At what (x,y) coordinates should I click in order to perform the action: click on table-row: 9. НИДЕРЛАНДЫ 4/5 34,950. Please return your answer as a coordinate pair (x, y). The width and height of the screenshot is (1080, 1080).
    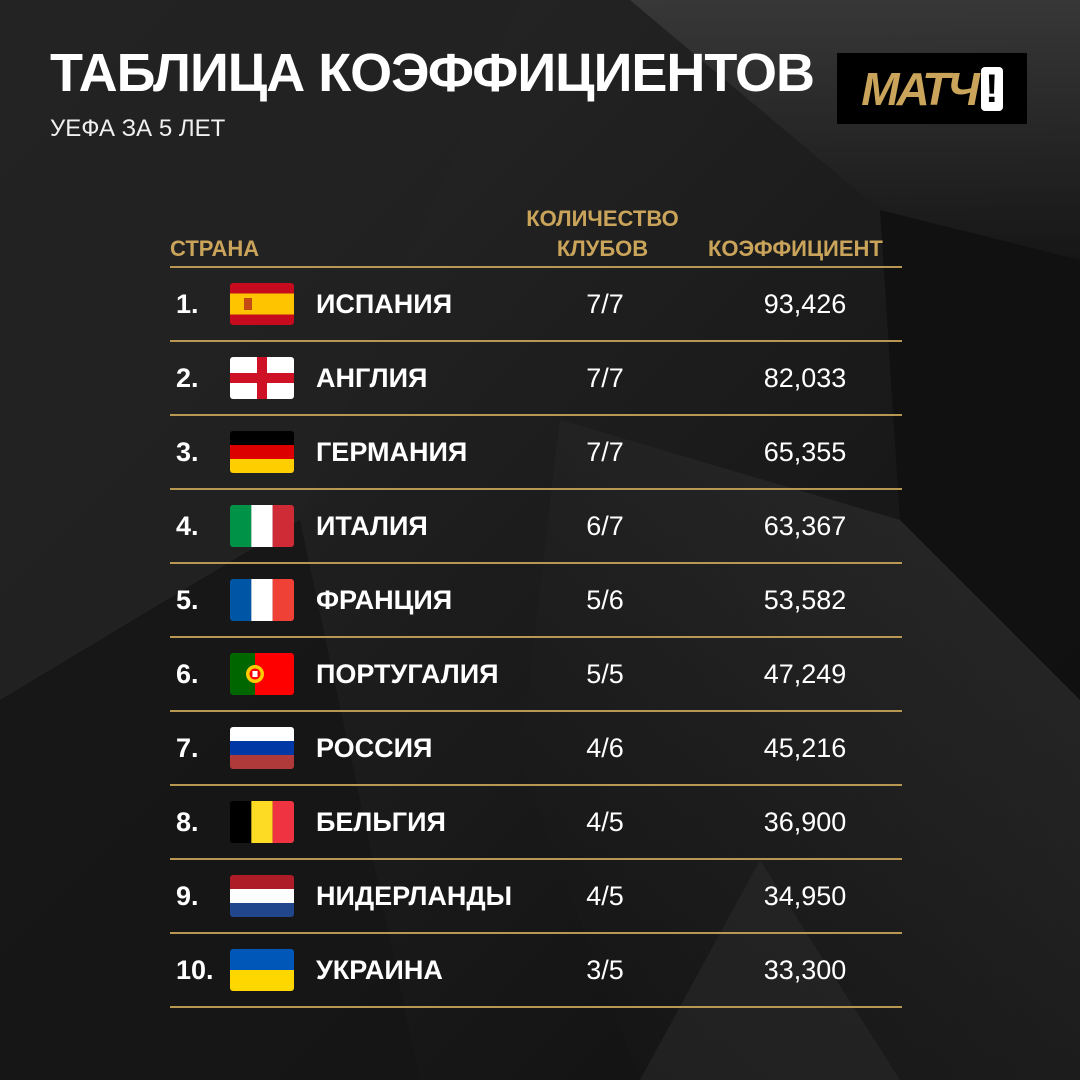
    Looking at the image, I should click on (536, 897).